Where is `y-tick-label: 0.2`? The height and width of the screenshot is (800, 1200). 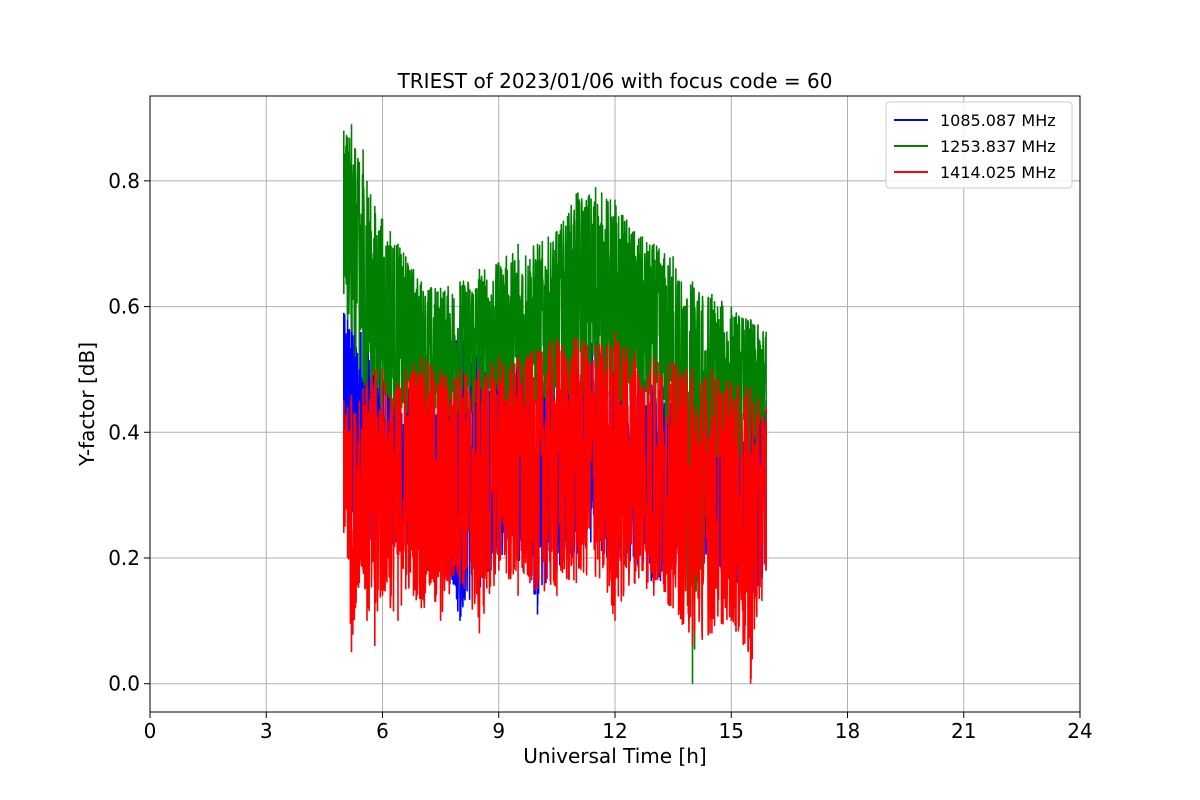 y-tick-label: 0.2 is located at coordinates (124, 558).